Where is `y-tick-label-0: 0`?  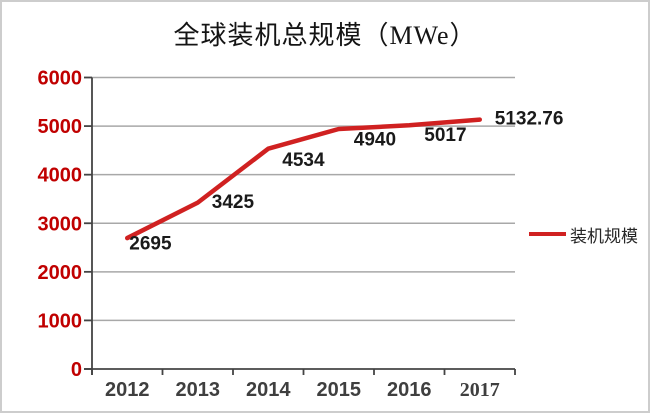
y-tick-label-0: 0 is located at coordinates (76, 370).